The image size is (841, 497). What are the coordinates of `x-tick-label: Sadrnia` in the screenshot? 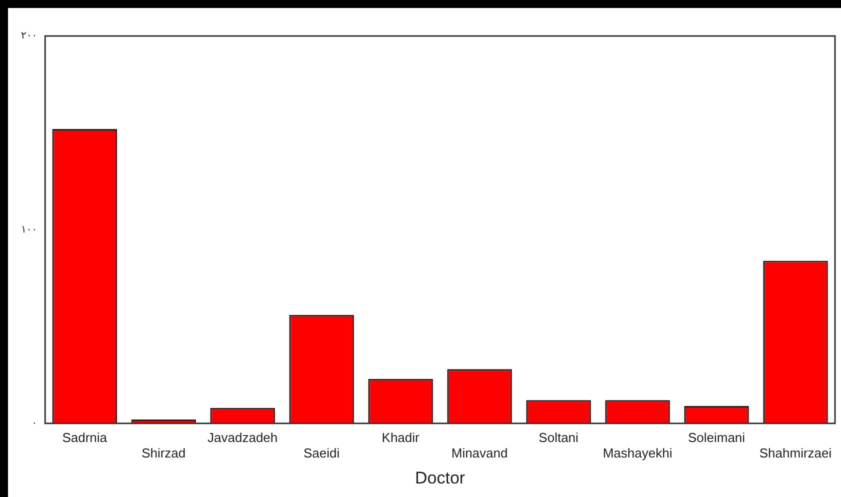 It's located at (85, 437).